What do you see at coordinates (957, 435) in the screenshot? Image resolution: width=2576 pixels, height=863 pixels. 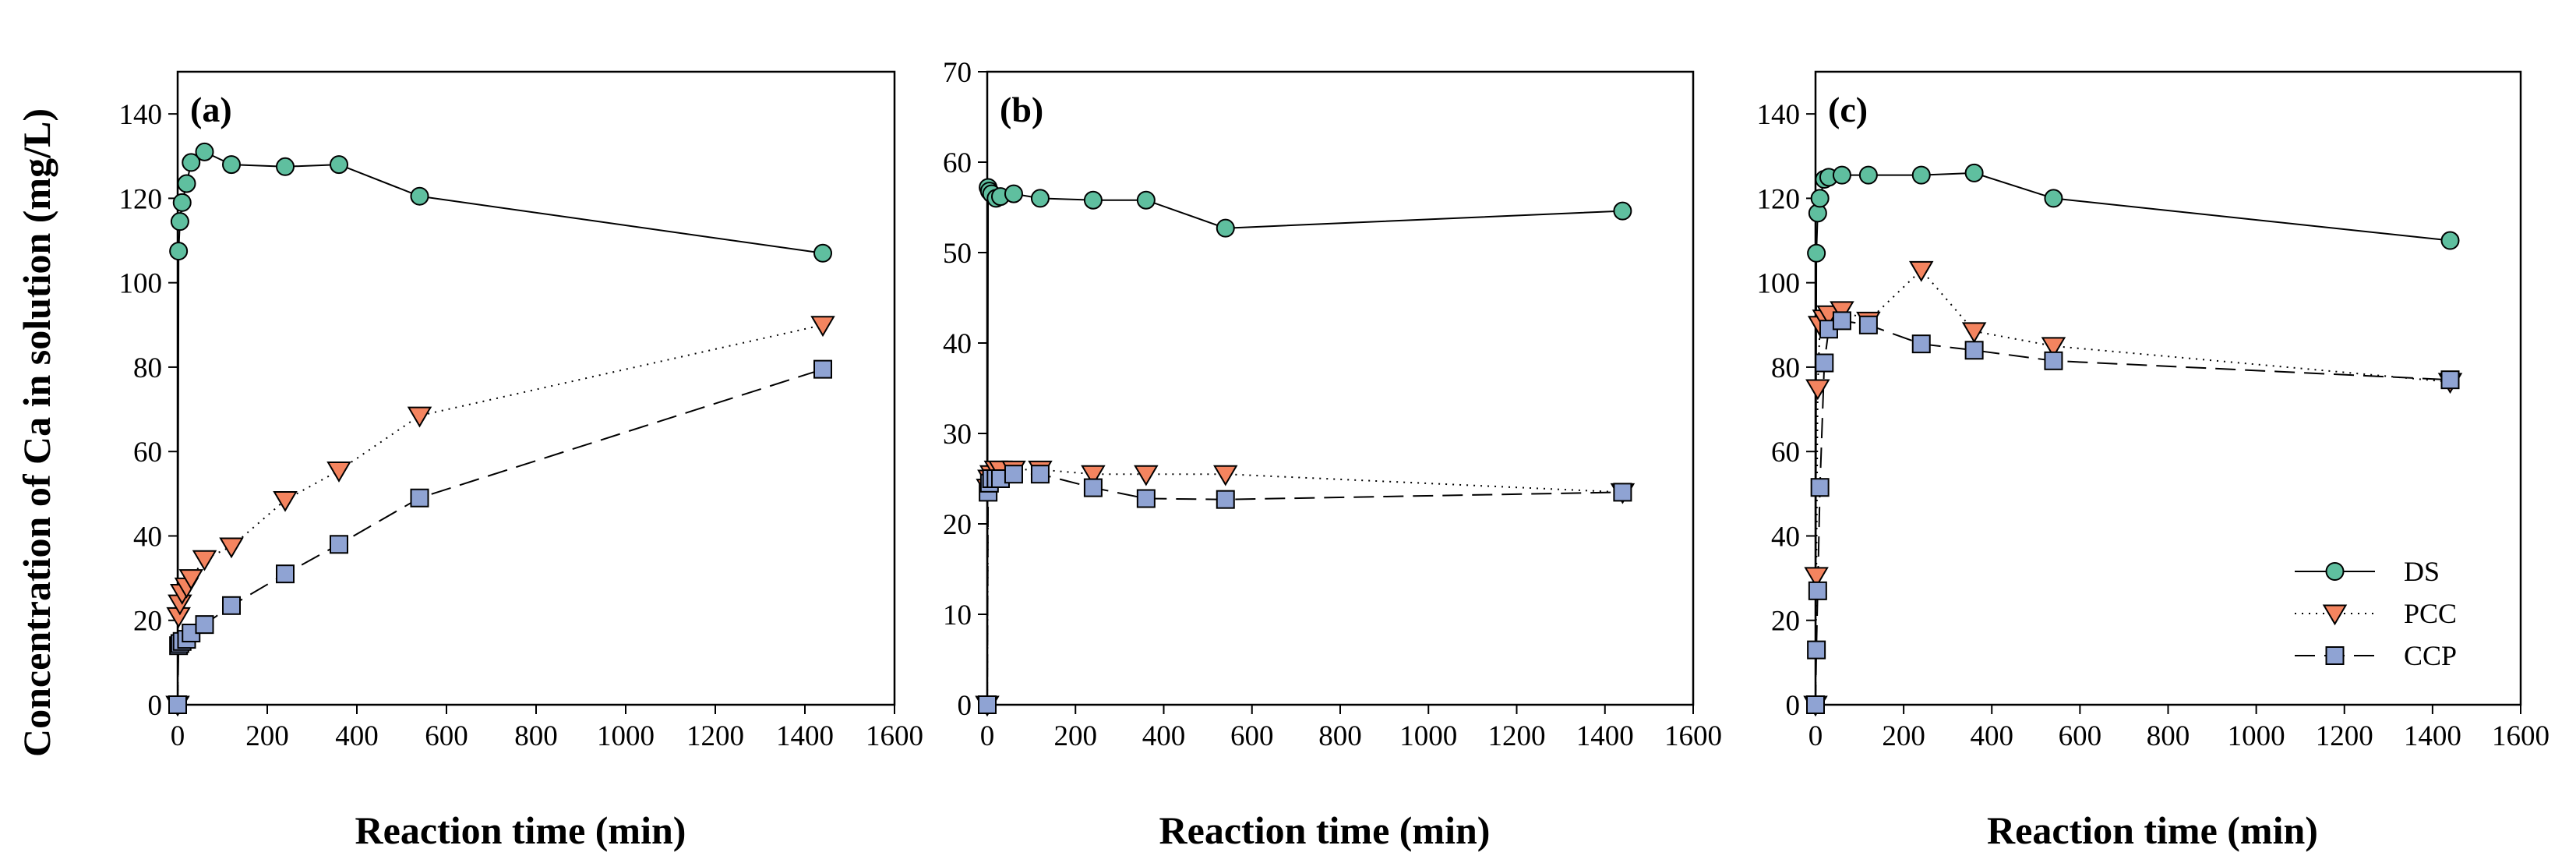 I see `y-tick-label: 30` at bounding box center [957, 435].